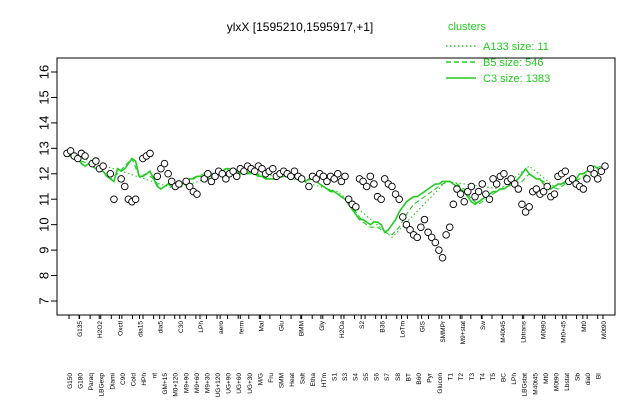 The width and height of the screenshot is (640, 400). Describe the element at coordinates (578, 377) in the screenshot. I see `x-tick-label: Sb` at that location.